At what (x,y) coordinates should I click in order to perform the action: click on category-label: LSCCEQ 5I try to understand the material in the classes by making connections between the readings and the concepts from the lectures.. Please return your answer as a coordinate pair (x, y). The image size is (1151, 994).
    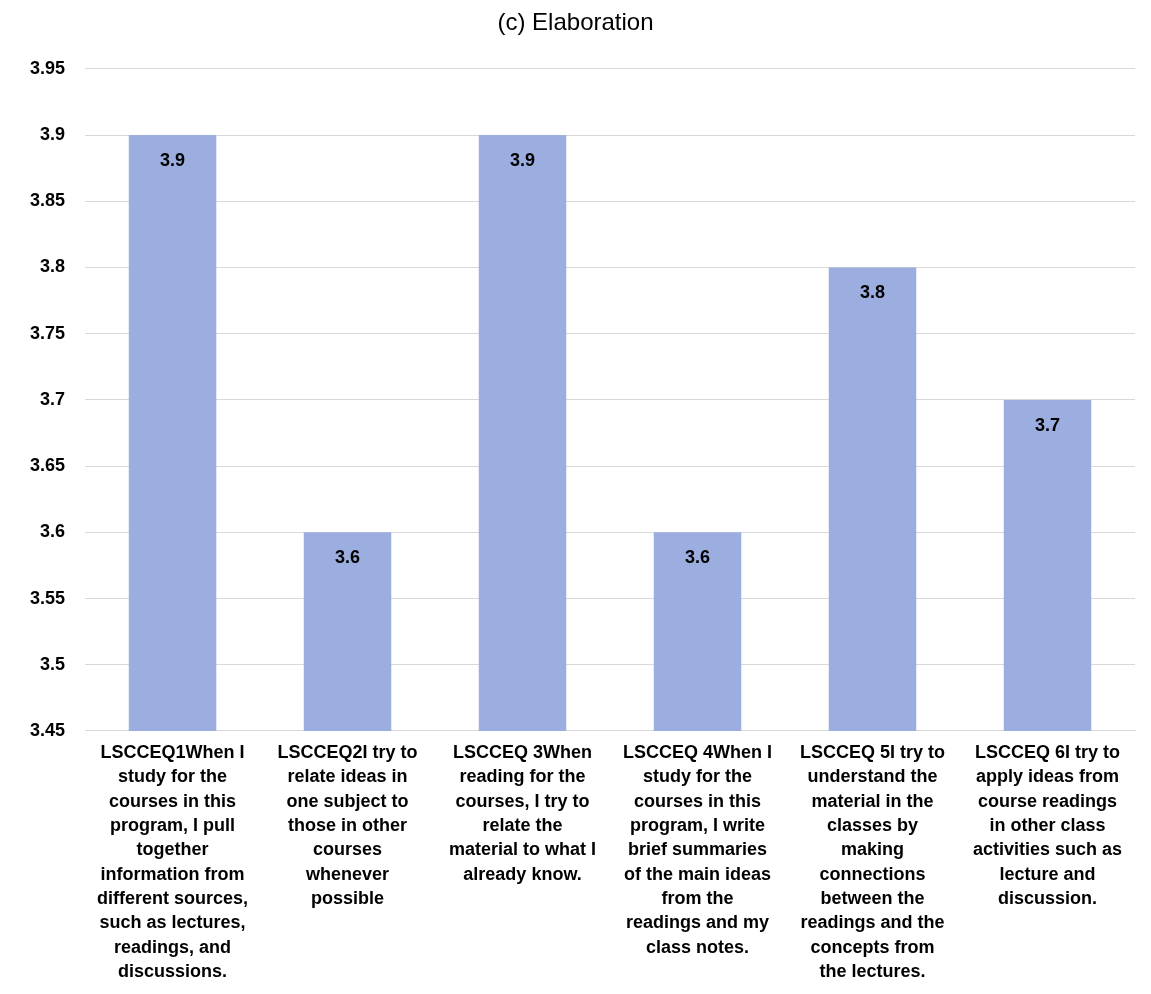
    Looking at the image, I should click on (872, 861).